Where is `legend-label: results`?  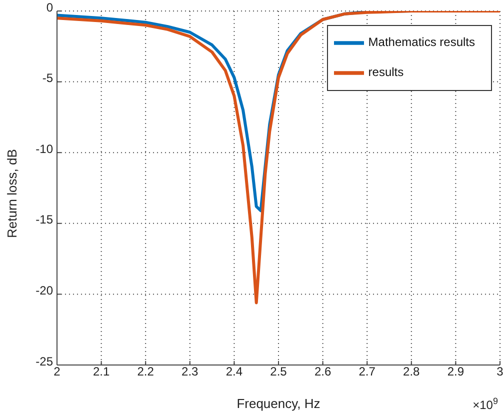 legend-label: results is located at coordinates (386, 72).